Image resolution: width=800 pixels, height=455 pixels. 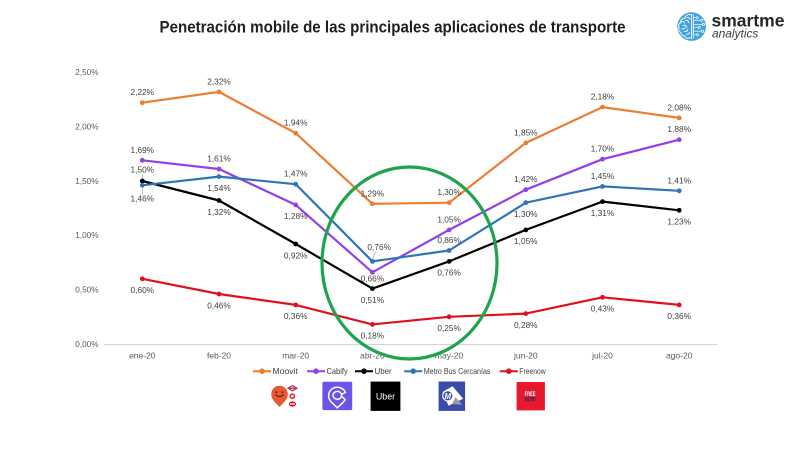 What do you see at coordinates (373, 279) in the screenshot?
I see `svg-text: 0,66%` at bounding box center [373, 279].